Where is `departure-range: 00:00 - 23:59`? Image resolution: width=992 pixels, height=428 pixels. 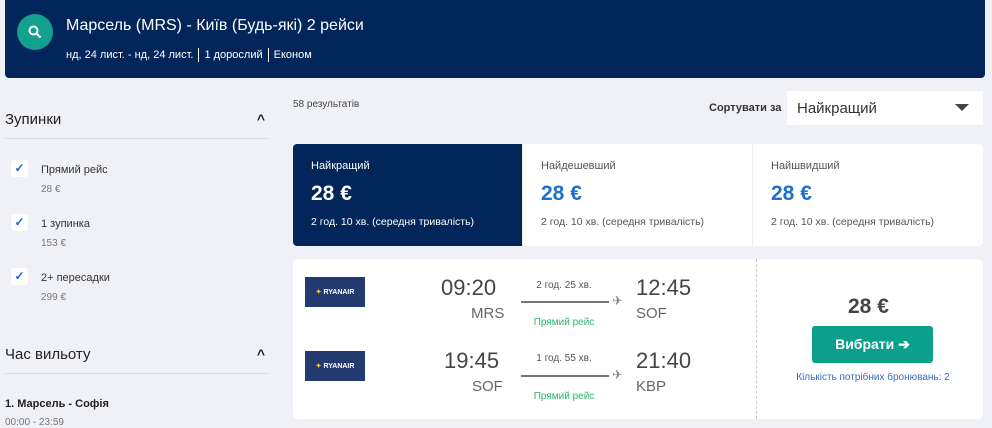
departure-range: 00:00 - 23:59 is located at coordinates (34, 422).